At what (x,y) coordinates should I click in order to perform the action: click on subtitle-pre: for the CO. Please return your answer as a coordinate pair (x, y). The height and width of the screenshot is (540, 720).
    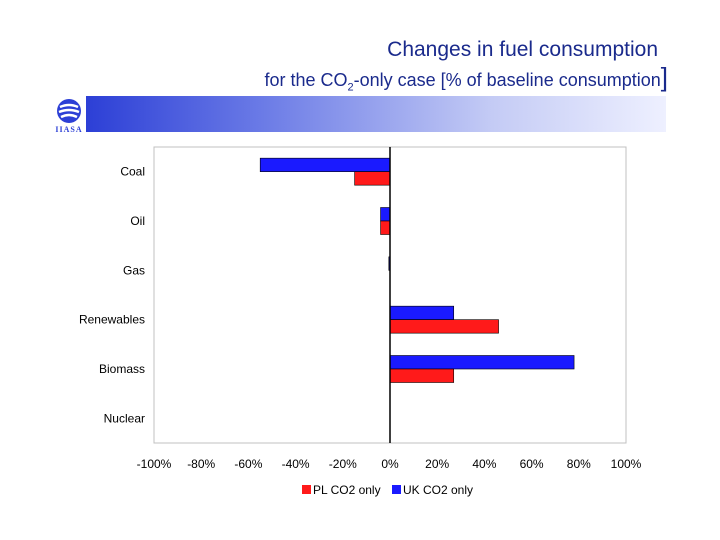
    Looking at the image, I should click on (306, 80).